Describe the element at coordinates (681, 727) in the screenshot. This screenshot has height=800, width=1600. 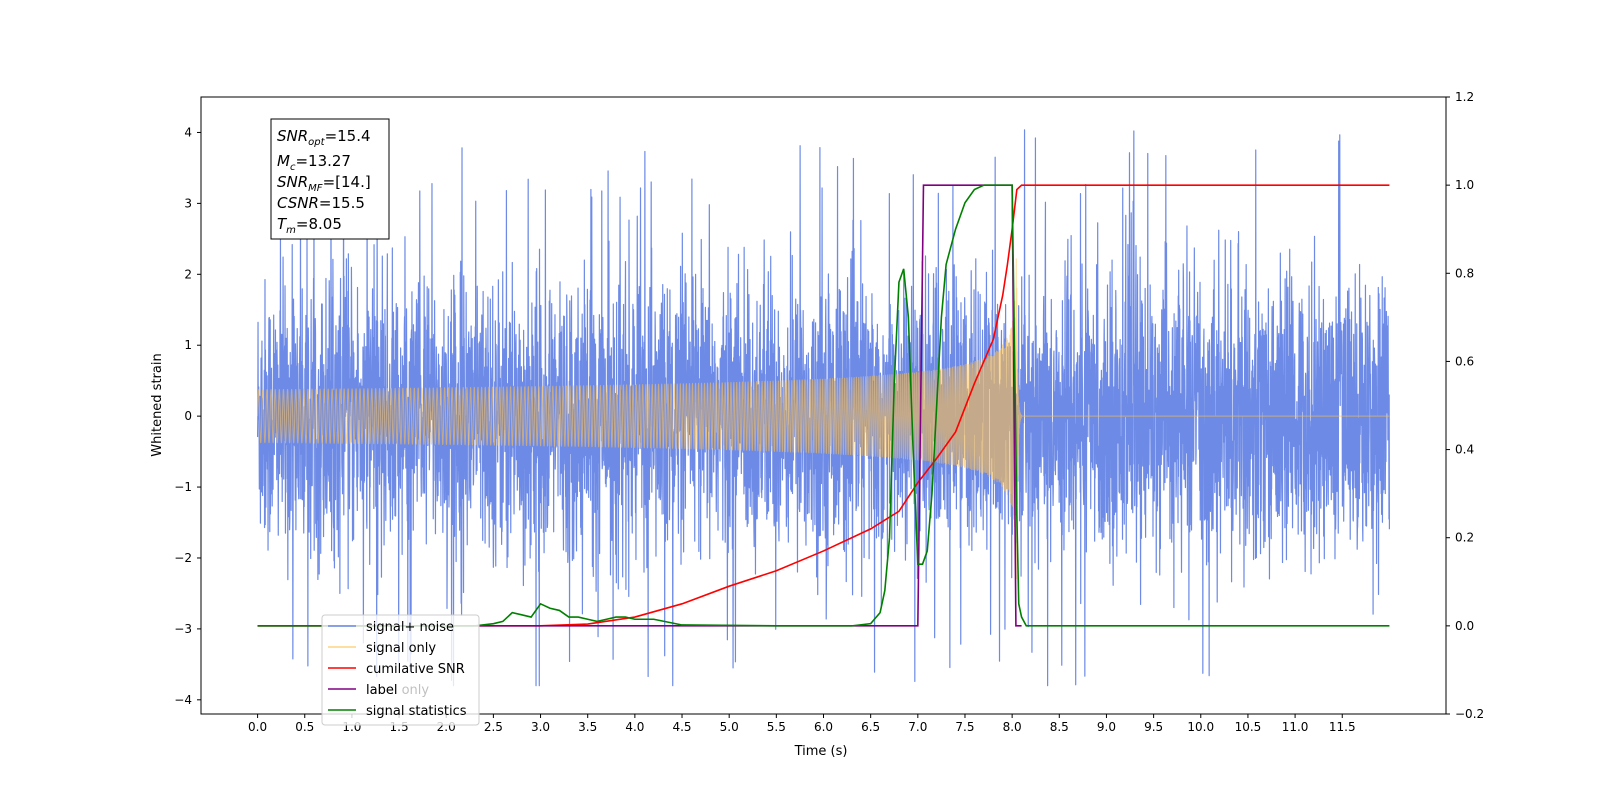
I see `x-tick-label: 4.5` at that location.